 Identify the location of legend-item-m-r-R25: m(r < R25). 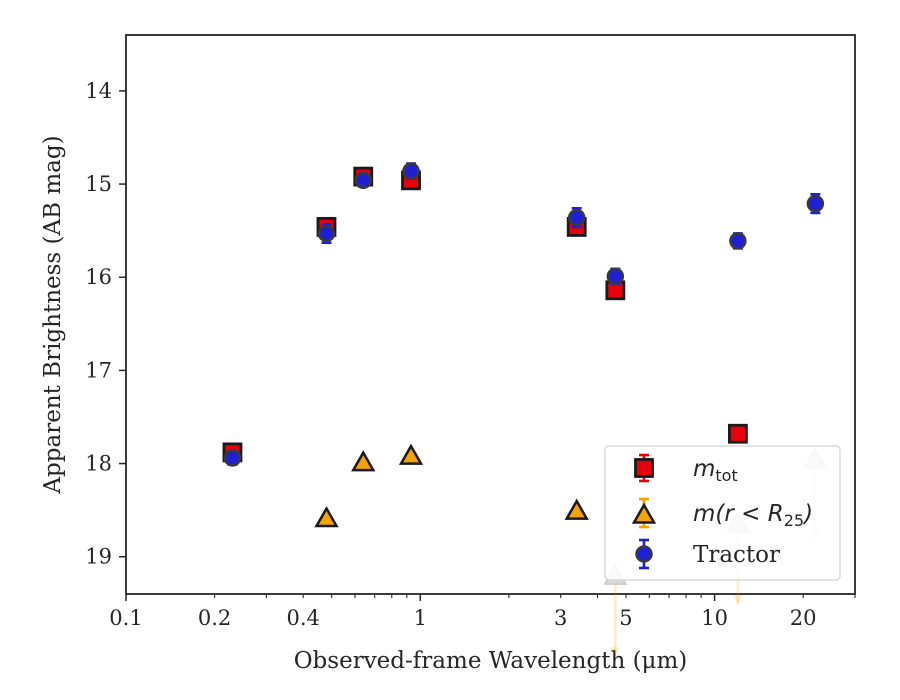
(722, 513).